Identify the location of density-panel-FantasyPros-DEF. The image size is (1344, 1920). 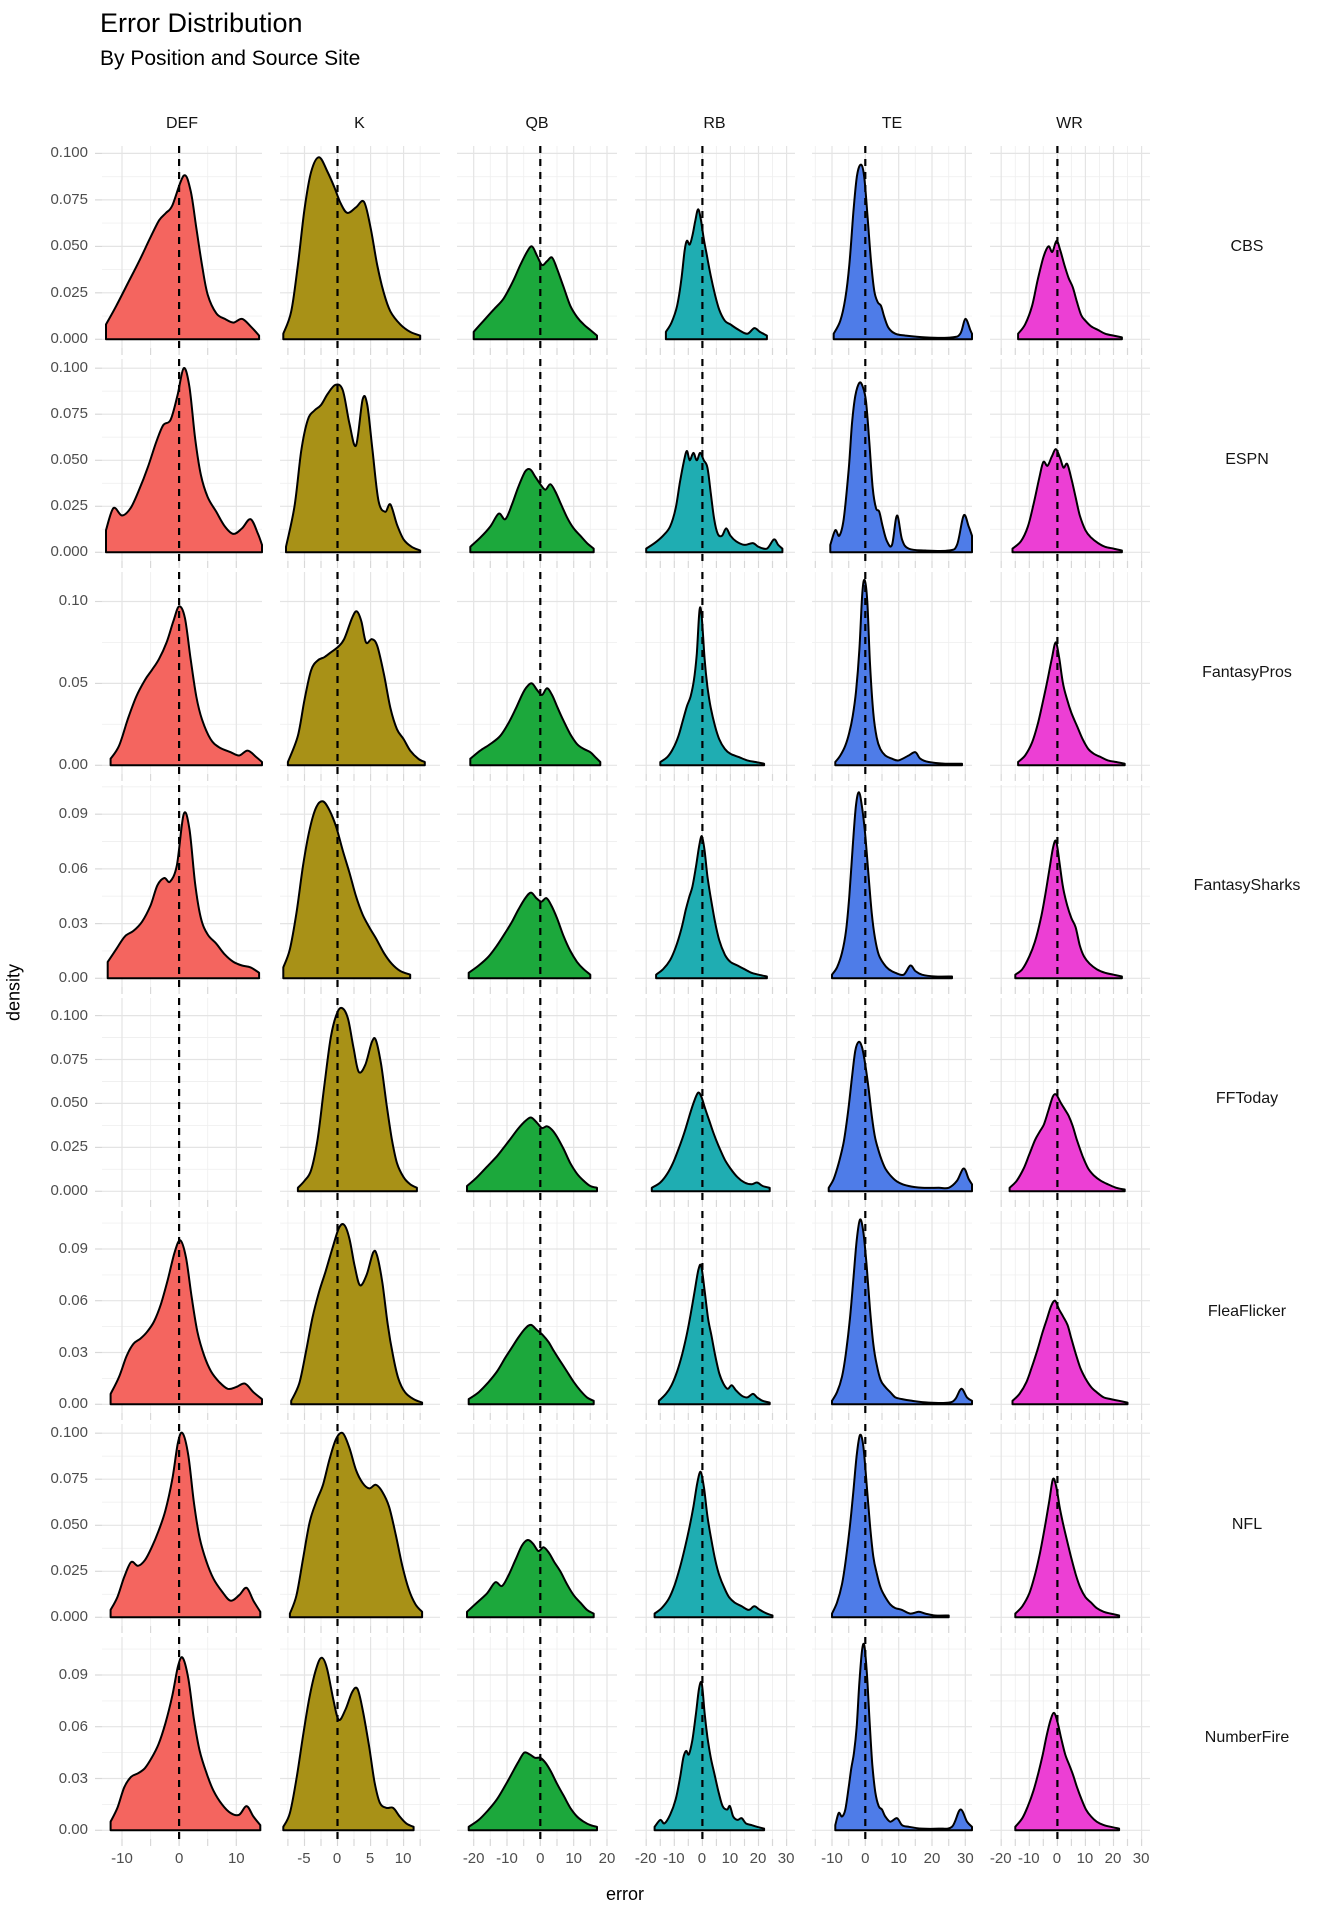
(179, 676).